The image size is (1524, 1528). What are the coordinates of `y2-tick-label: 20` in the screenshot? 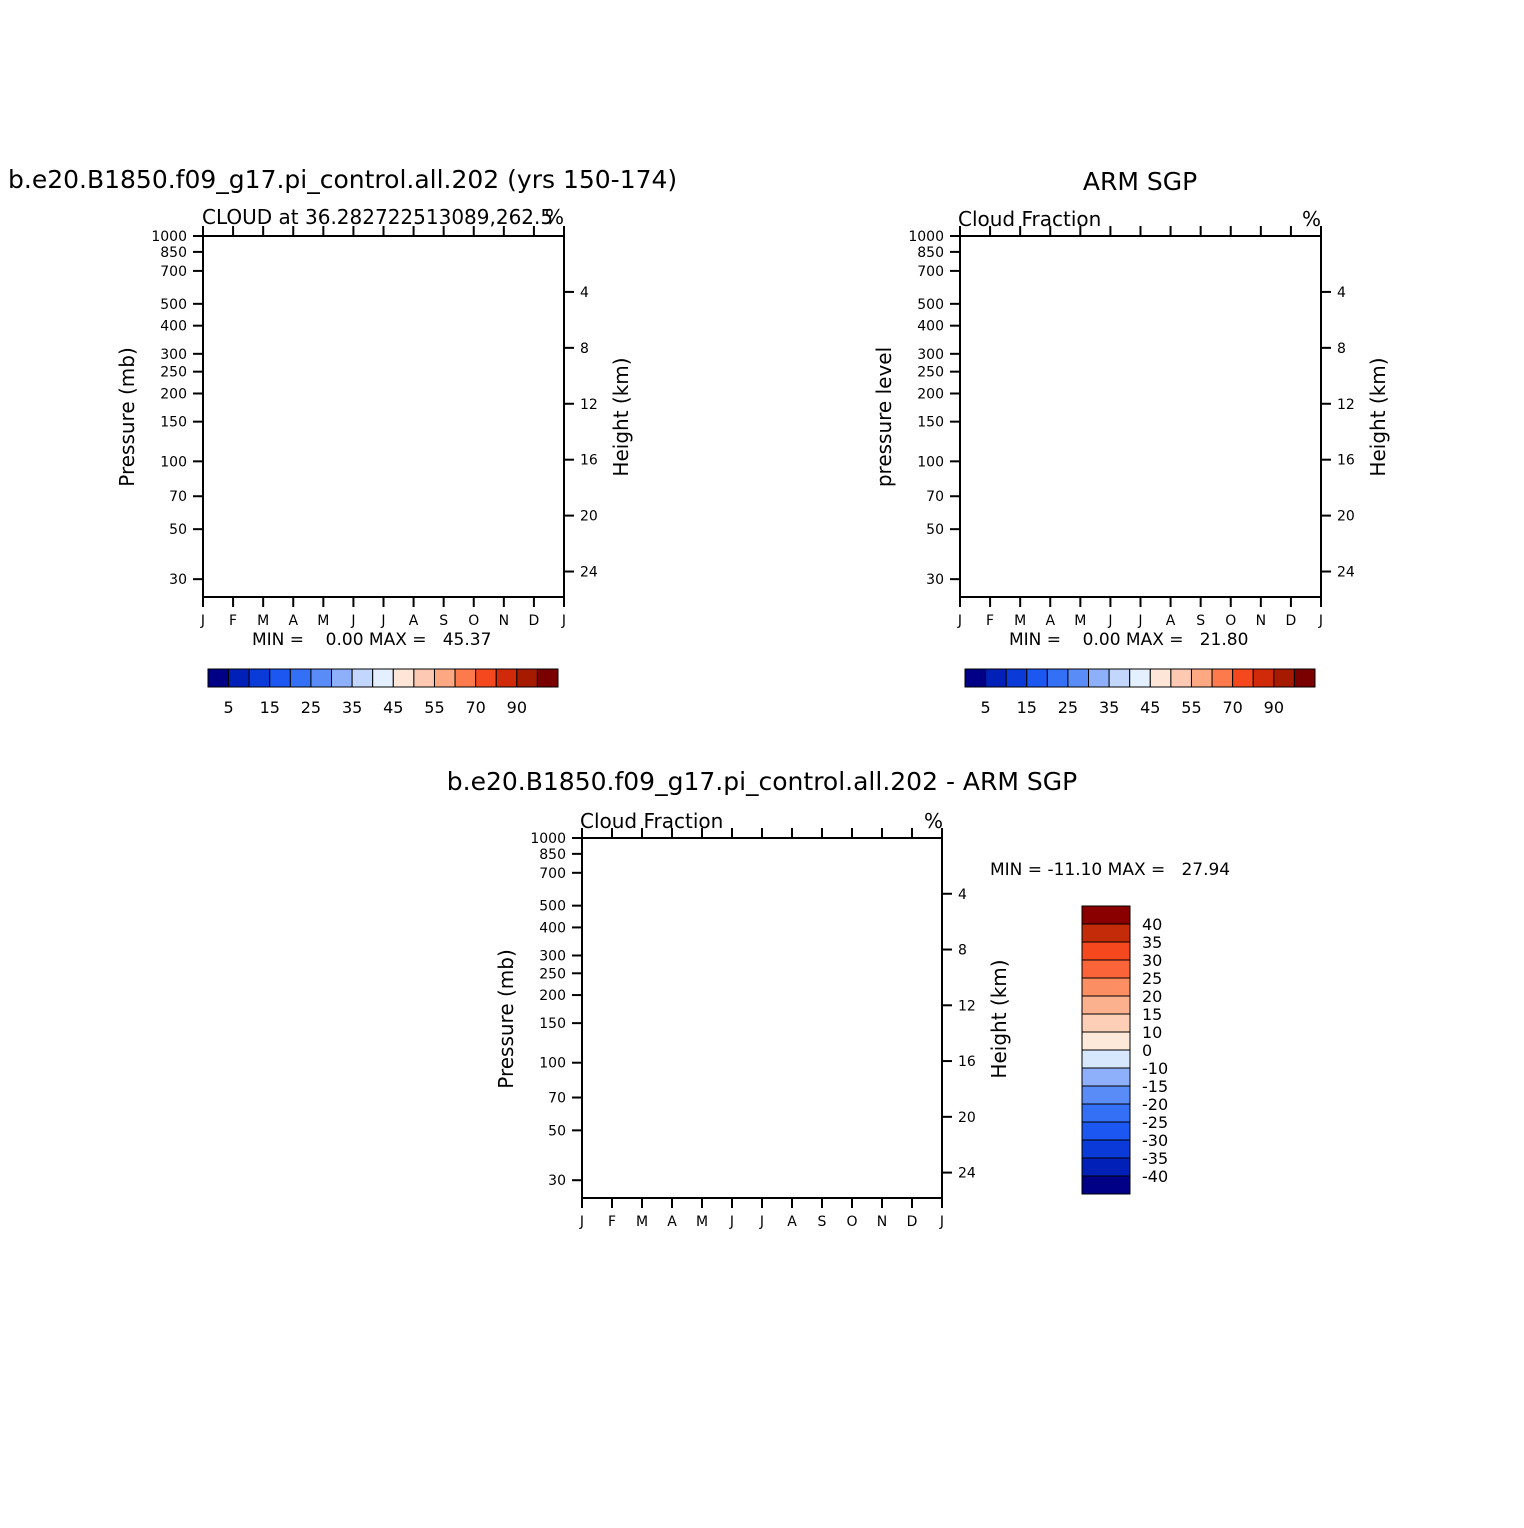 It's located at (589, 517).